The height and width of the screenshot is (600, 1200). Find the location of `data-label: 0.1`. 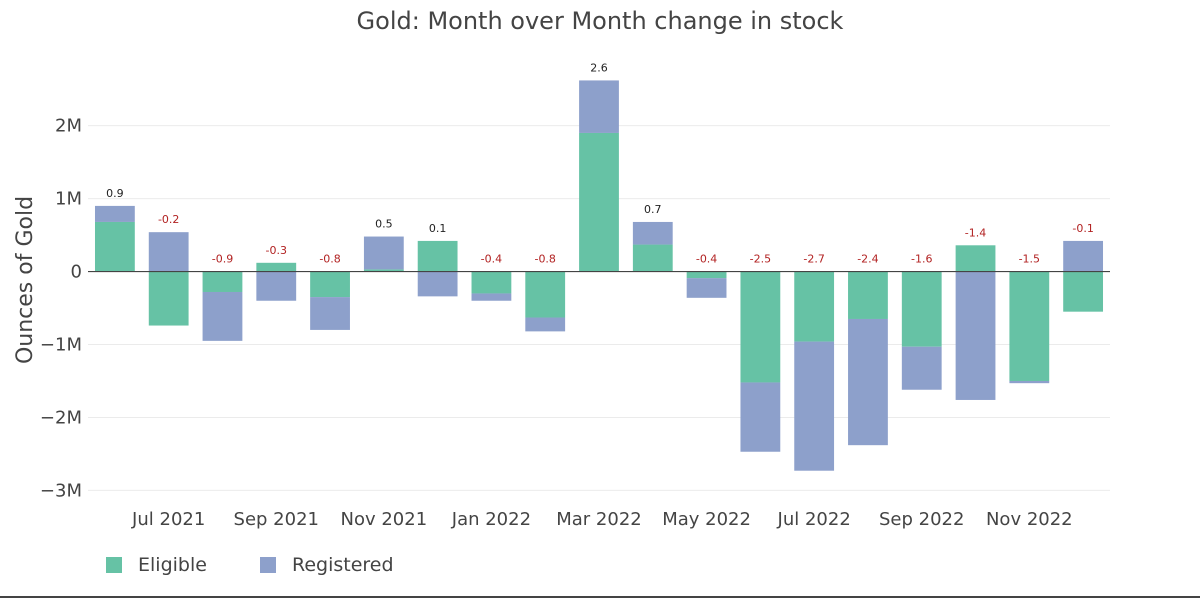

data-label: 0.1 is located at coordinates (438, 228).